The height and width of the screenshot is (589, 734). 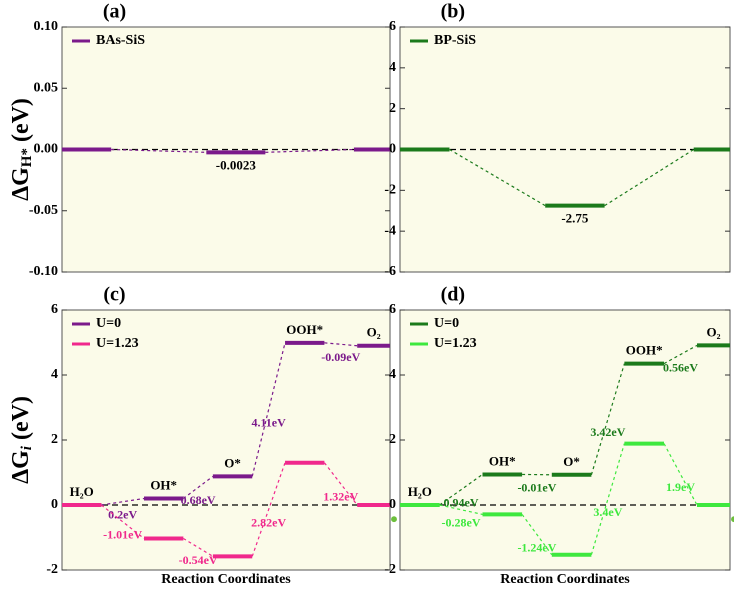 What do you see at coordinates (27, 447) in the screenshot?
I see `y-label-sub: i` at bounding box center [27, 447].